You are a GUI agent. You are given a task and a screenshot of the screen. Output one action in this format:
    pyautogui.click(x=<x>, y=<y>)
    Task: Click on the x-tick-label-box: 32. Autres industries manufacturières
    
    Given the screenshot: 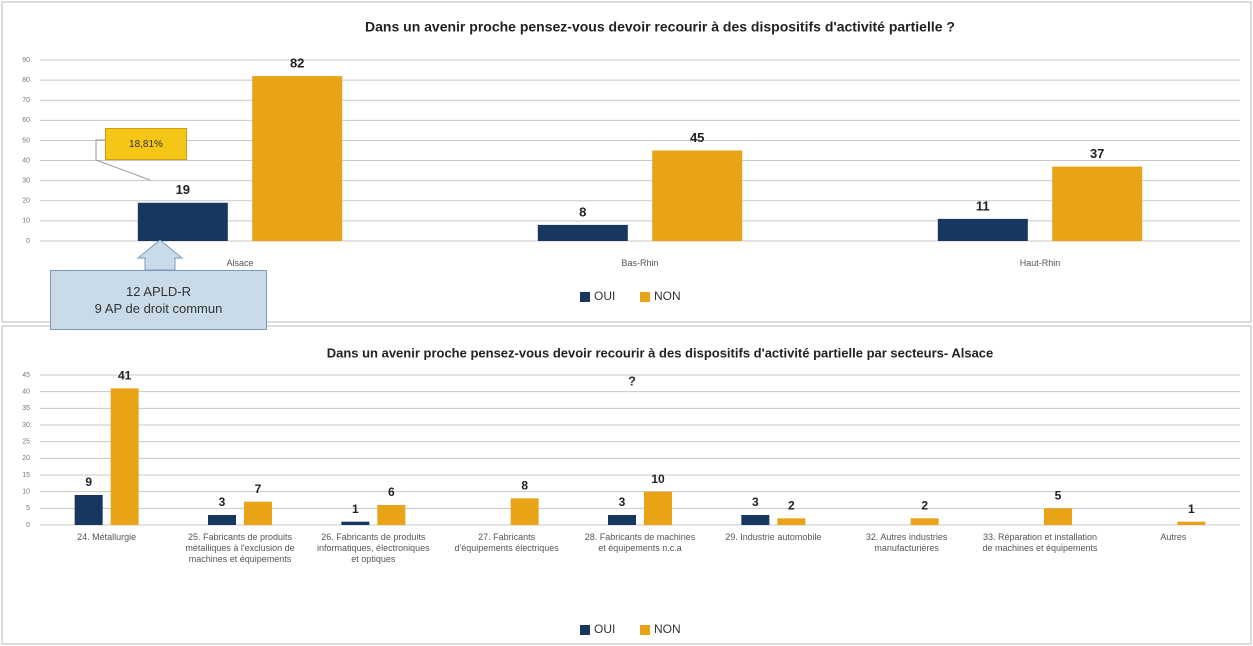 What is the action you would take?
    pyautogui.click(x=906, y=542)
    